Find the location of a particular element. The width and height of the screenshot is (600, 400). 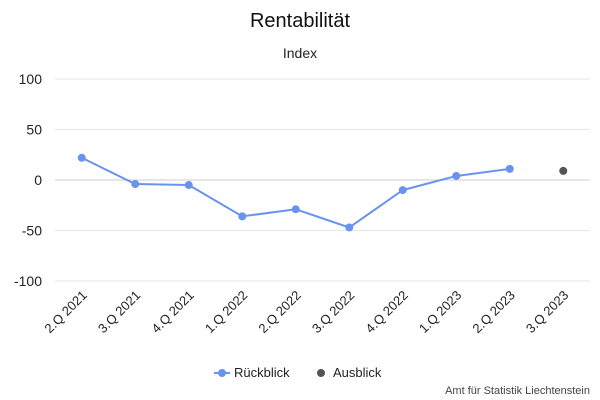

legend-label-ausblick: Ausblick is located at coordinates (357, 372).